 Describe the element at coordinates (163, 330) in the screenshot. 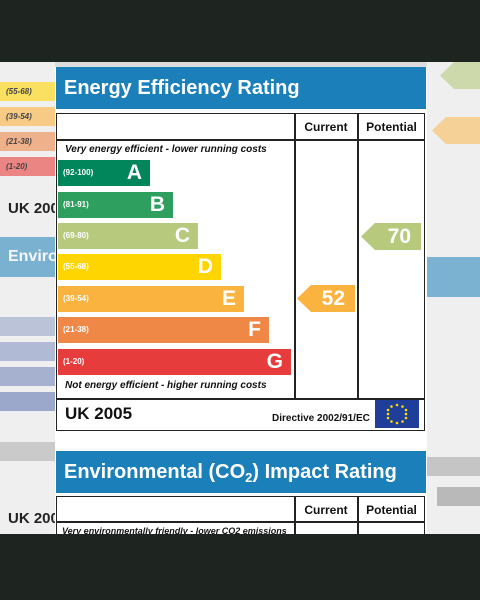

I see `band-f: (21-38) F` at that location.